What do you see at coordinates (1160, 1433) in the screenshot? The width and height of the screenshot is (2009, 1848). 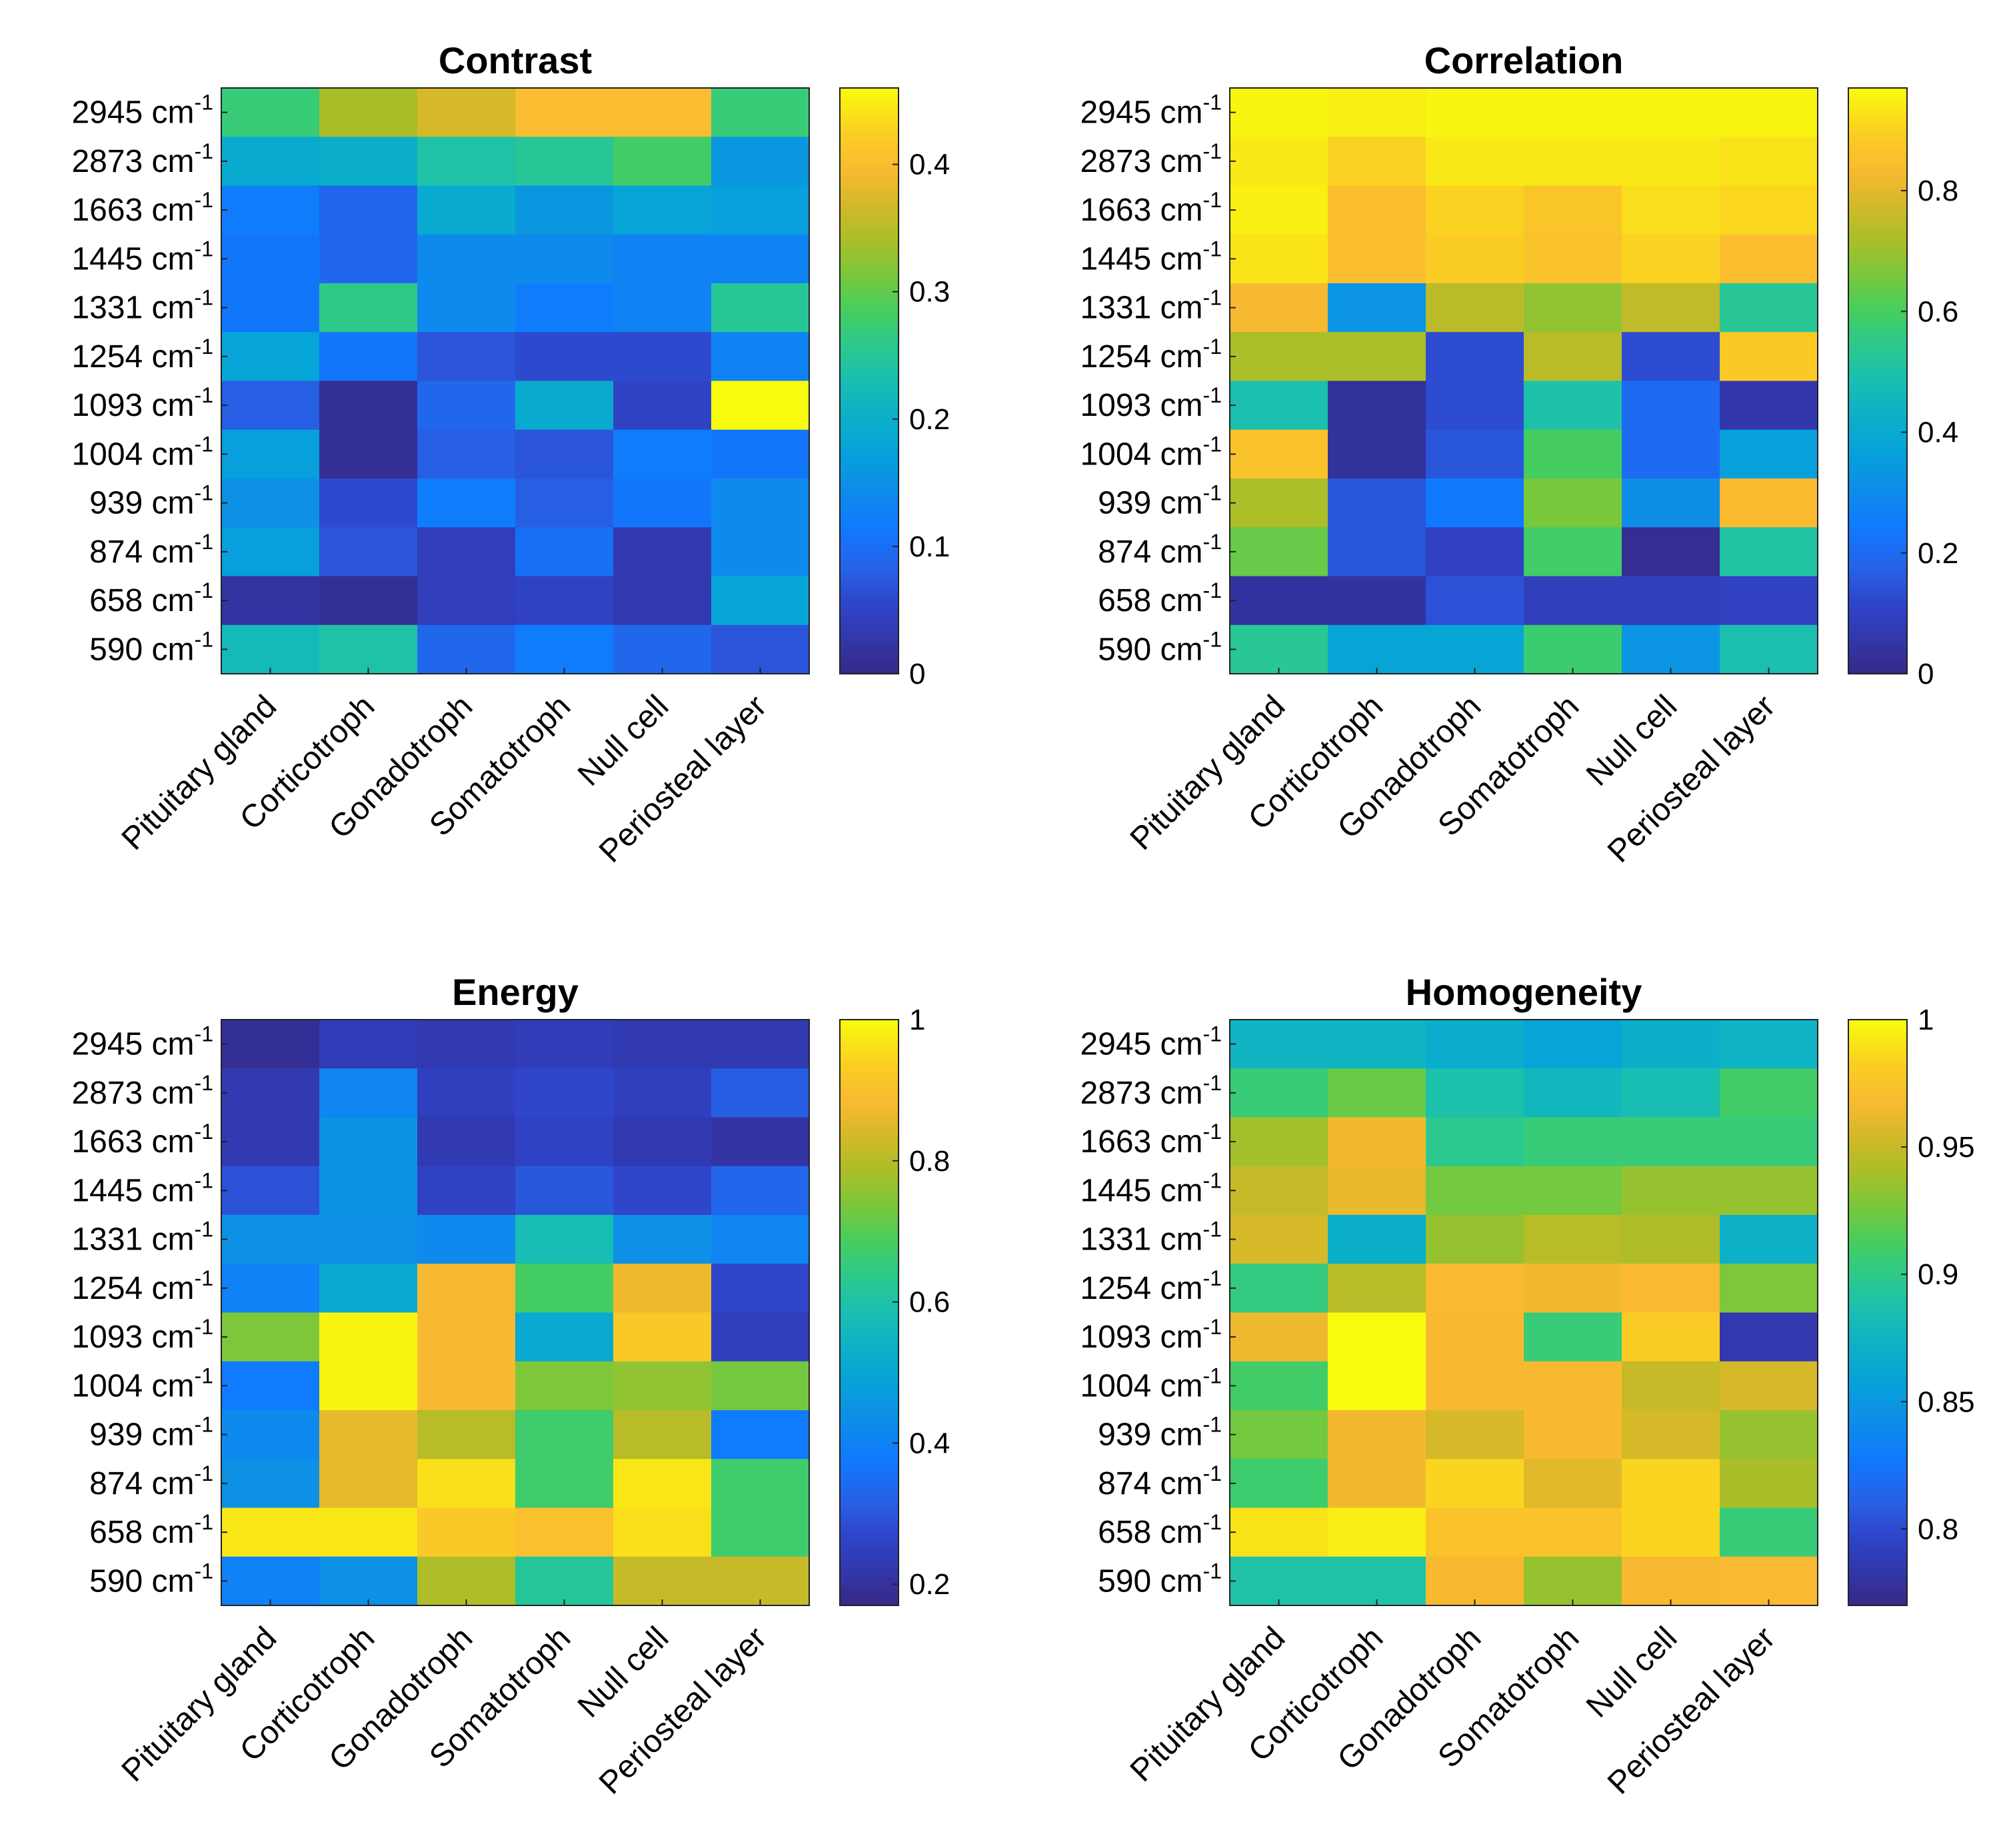 I see `y-tick-label: 939 cm-1` at bounding box center [1160, 1433].